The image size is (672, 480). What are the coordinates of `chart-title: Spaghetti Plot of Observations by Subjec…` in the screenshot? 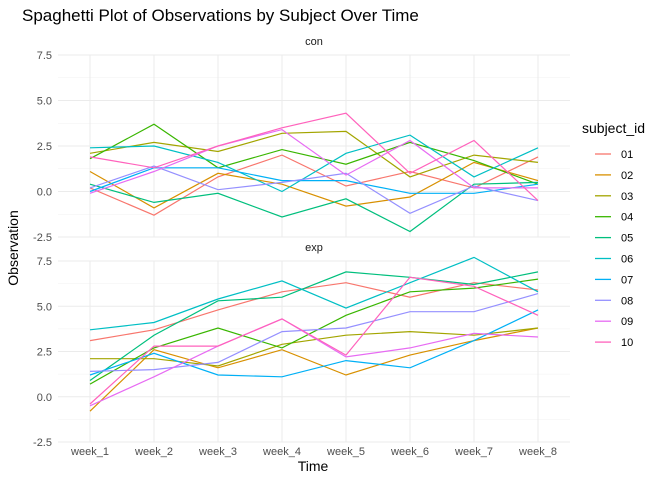 It's located at (220, 15).